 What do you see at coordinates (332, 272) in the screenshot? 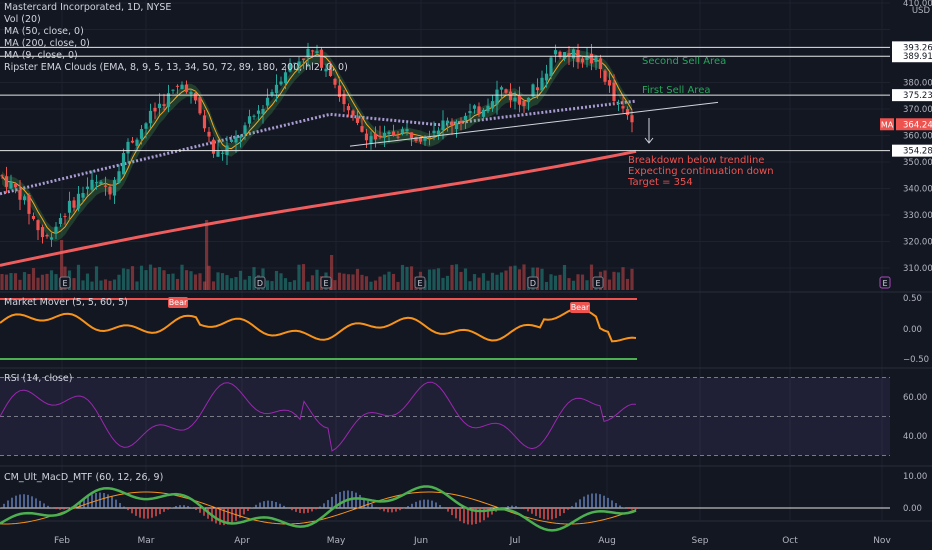
I see `volume-spike` at bounding box center [332, 272].